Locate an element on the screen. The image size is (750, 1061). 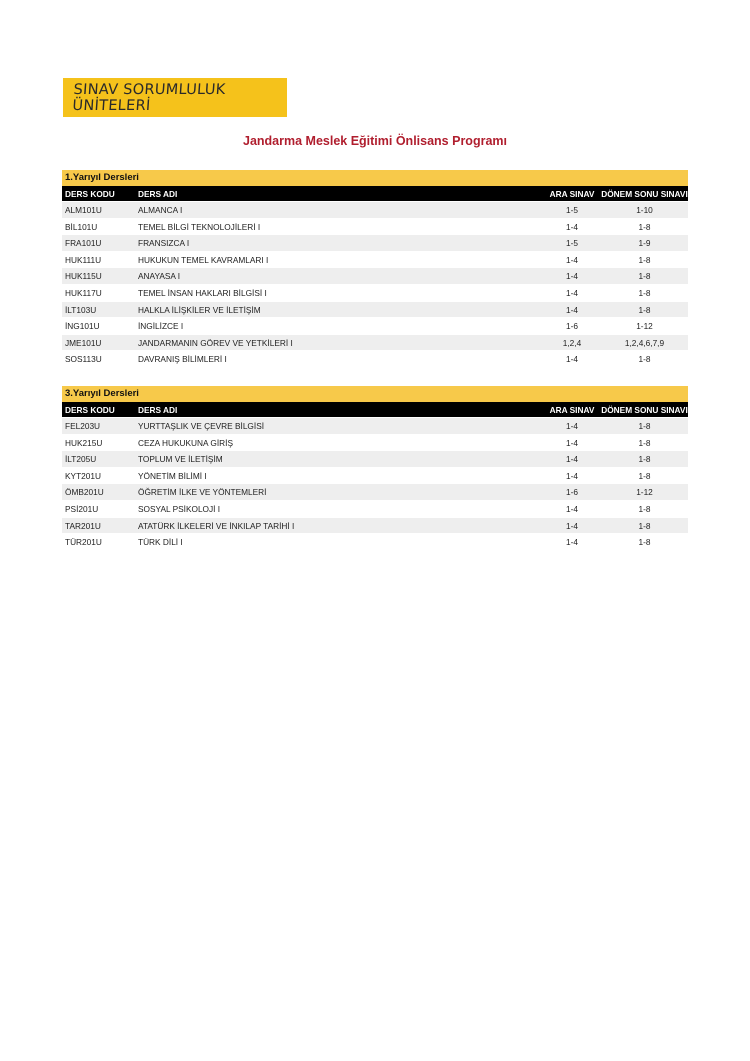
cell-name: HUKUKUN TEMEL KAVRAMLARI I is located at coordinates (203, 259).